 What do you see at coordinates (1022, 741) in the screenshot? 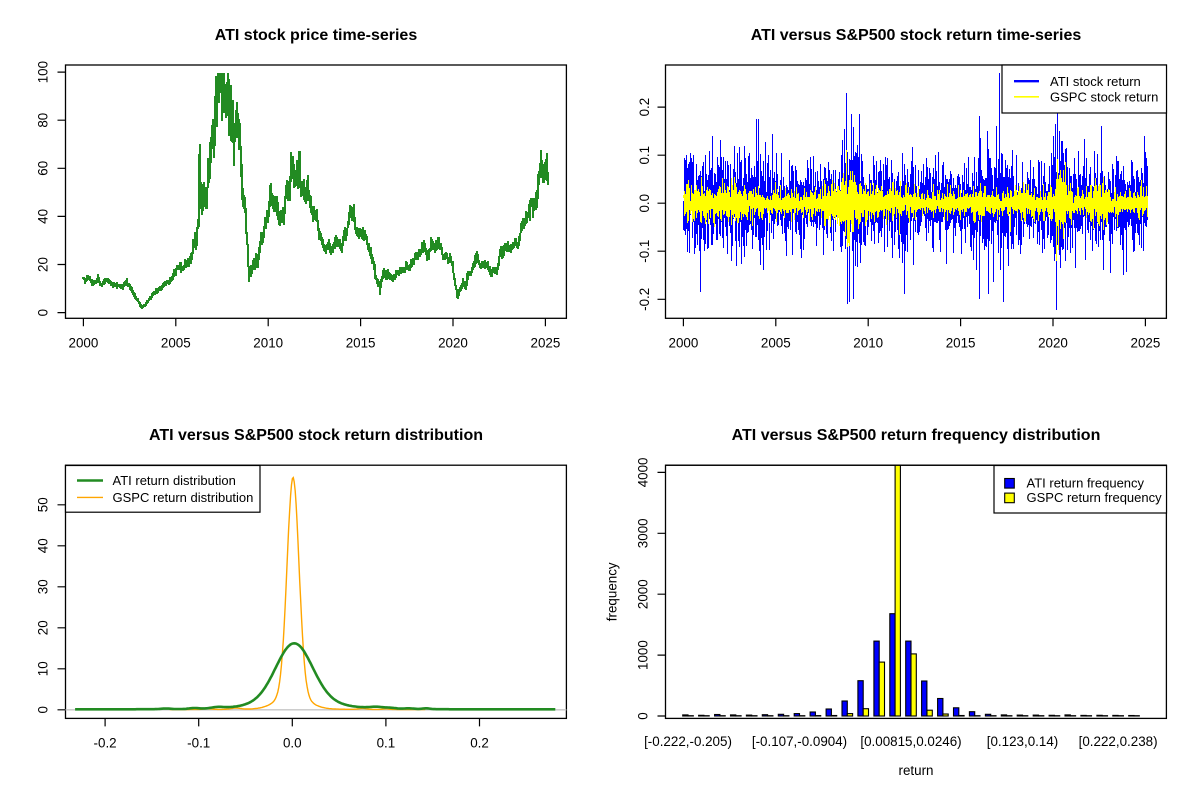
I see `svg-text: [0.123,0.14)` at bounding box center [1022, 741].